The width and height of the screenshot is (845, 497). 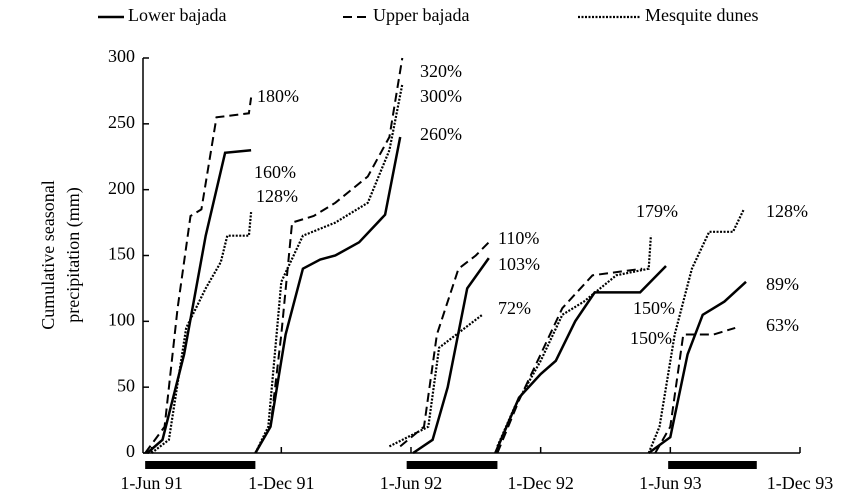 What do you see at coordinates (441, 134) in the screenshot?
I see `annotation: 260%` at bounding box center [441, 134].